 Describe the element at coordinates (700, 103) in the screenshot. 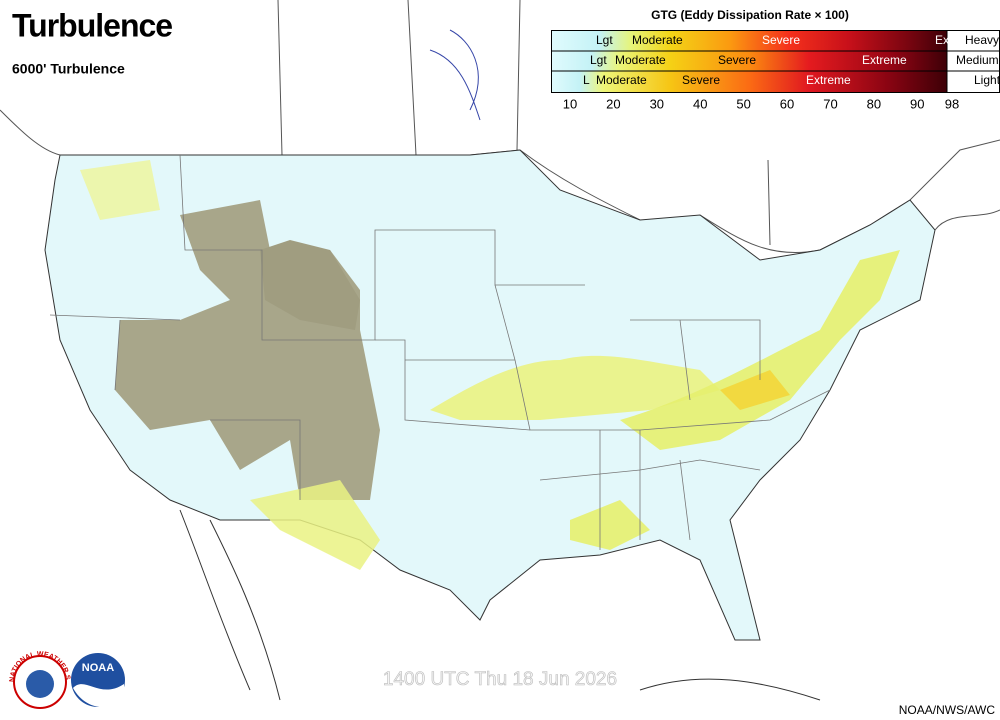

I see `legend-tick-label: 40` at that location.